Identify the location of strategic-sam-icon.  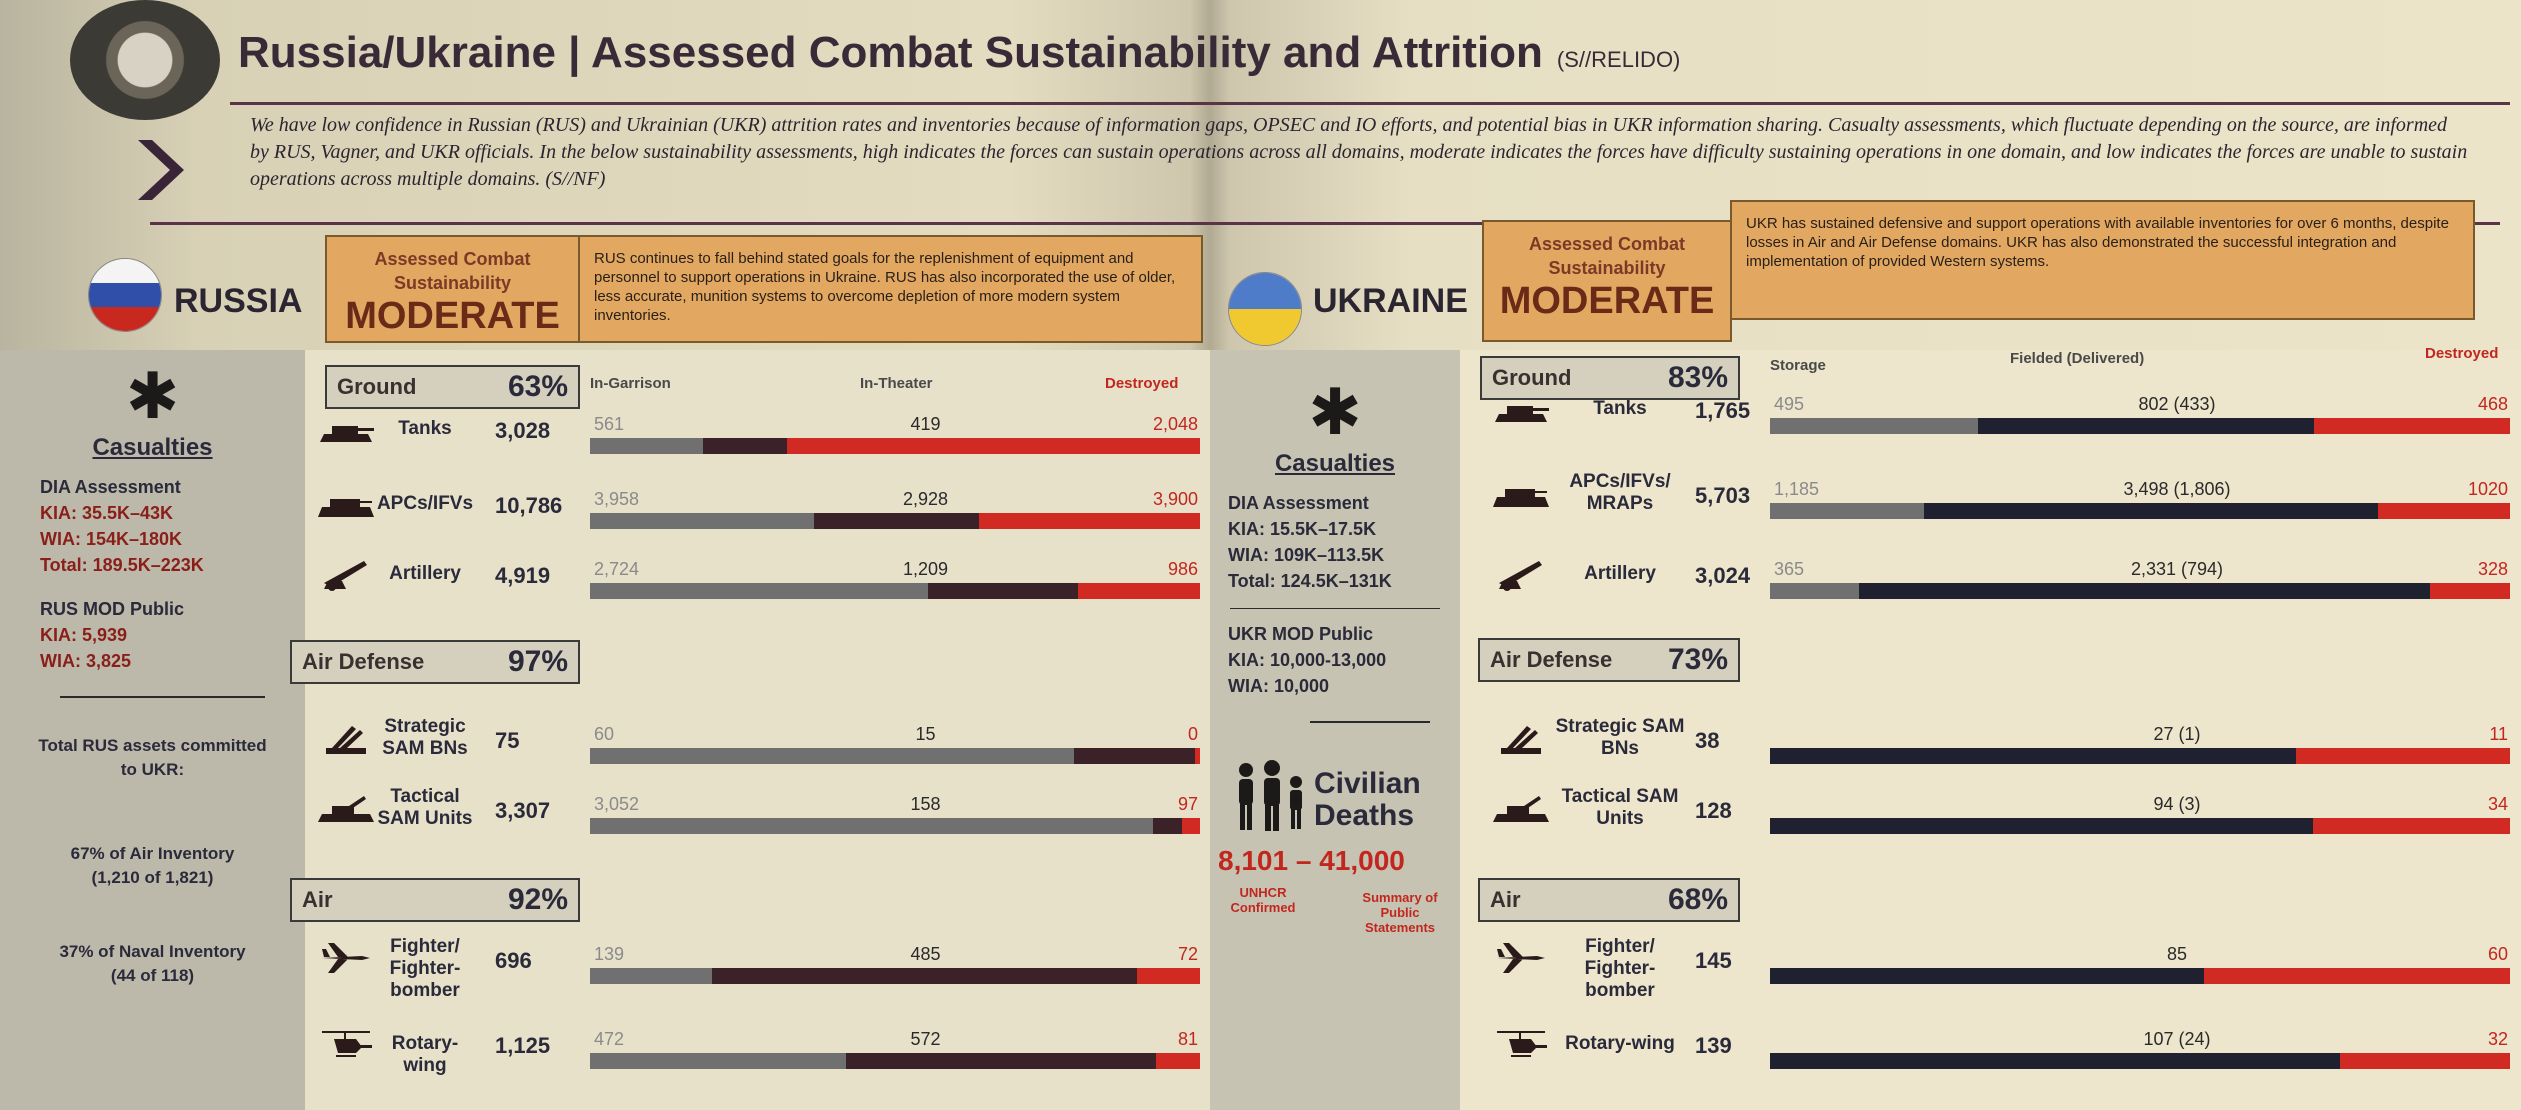
(346, 740).